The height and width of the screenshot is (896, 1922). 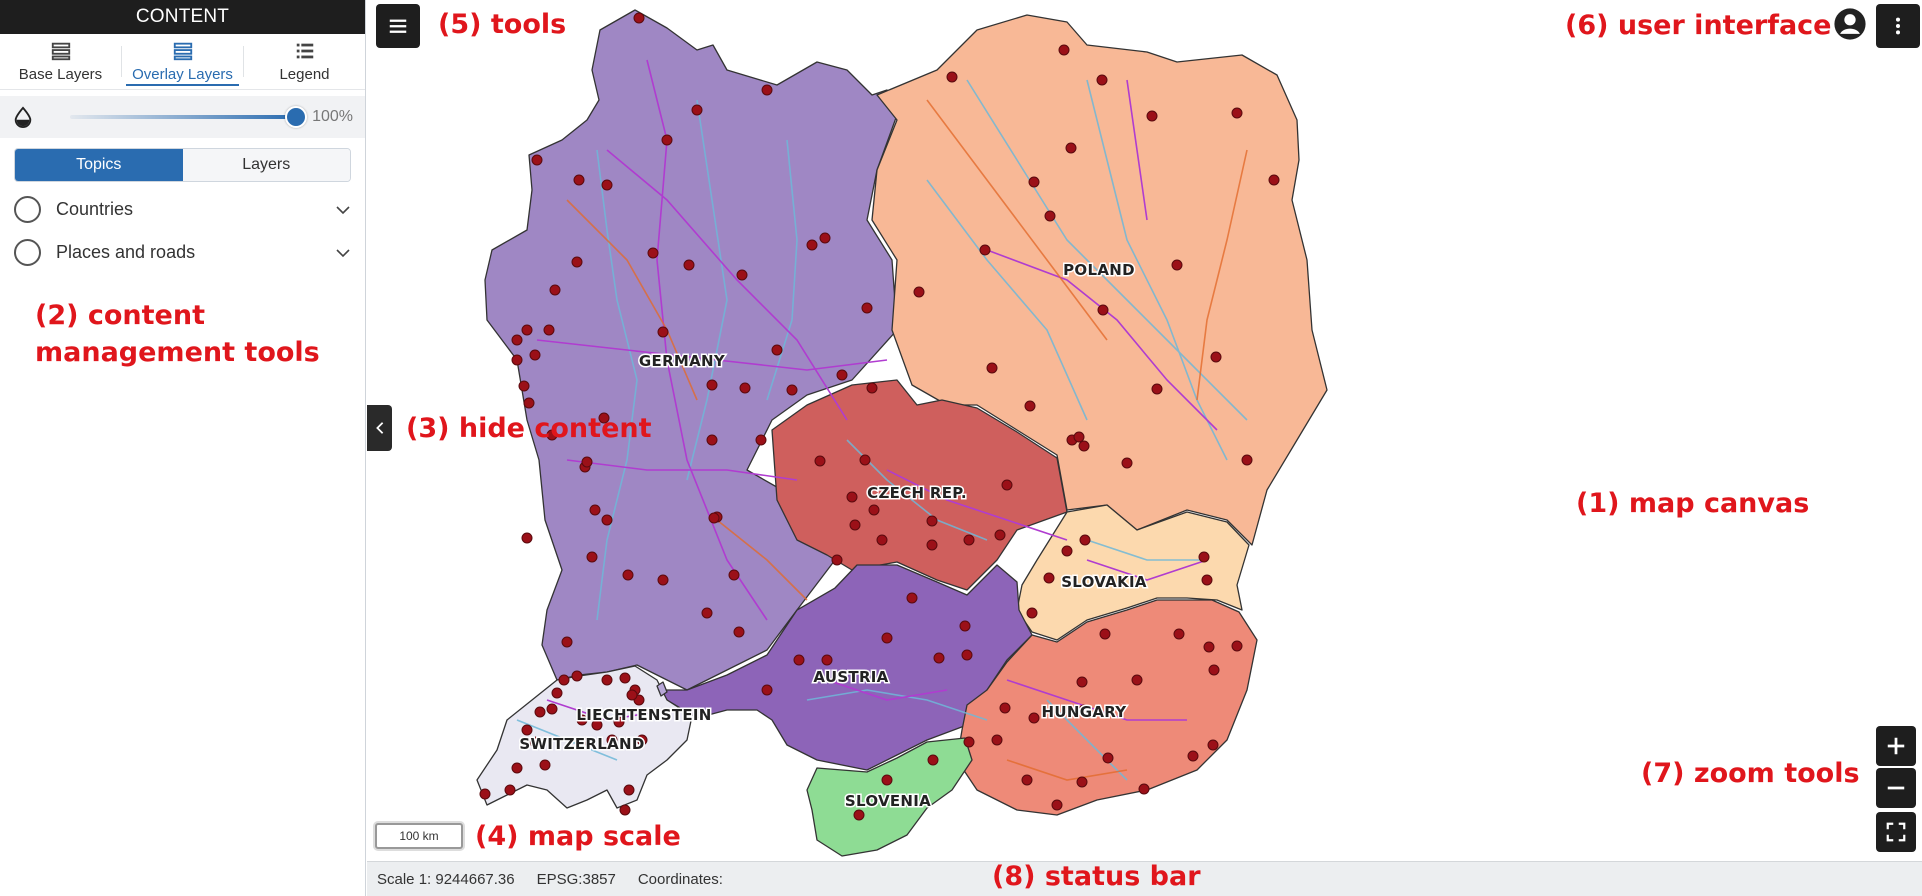 I want to click on fullscreen-button, so click(x=1896, y=832).